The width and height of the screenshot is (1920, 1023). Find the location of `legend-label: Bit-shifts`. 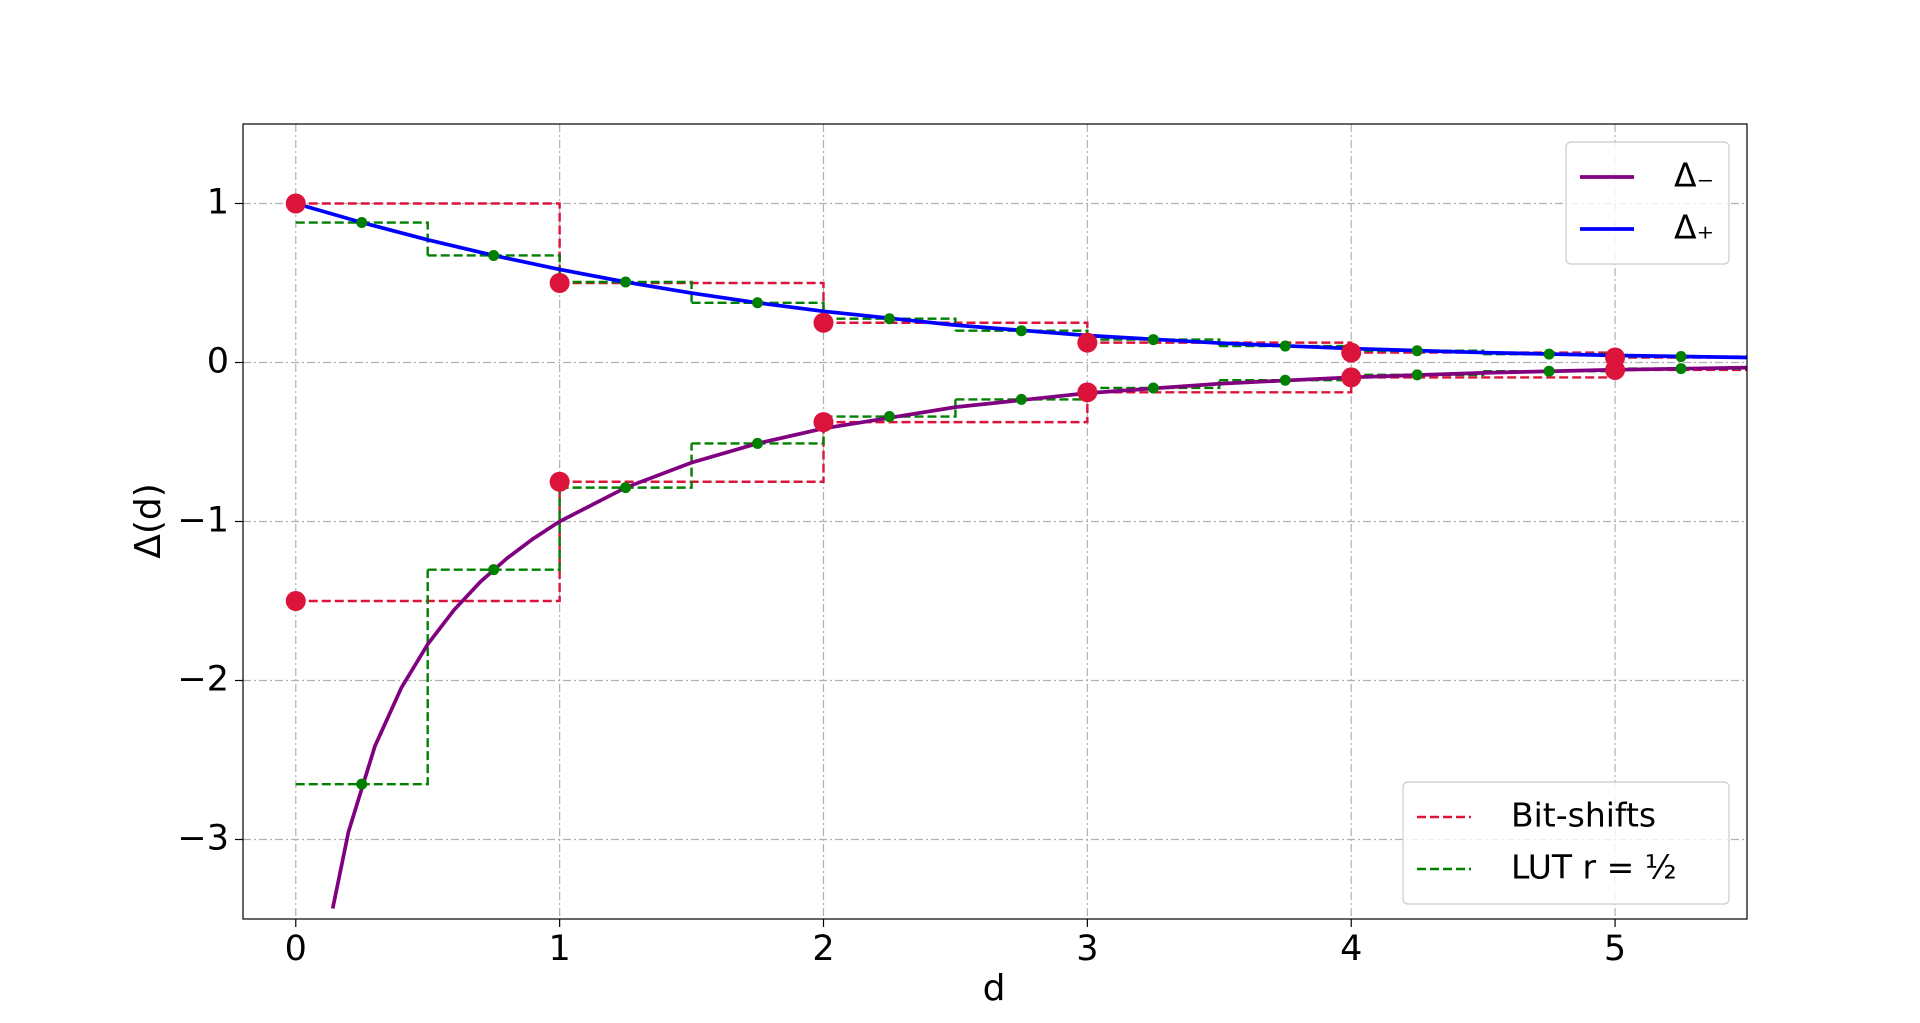

legend-label: Bit-shifts is located at coordinates (1583, 815).